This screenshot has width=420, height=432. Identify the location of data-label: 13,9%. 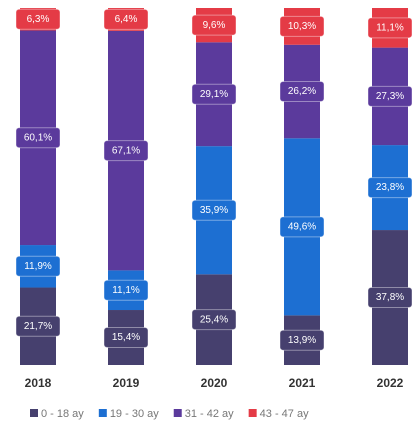
(302, 340).